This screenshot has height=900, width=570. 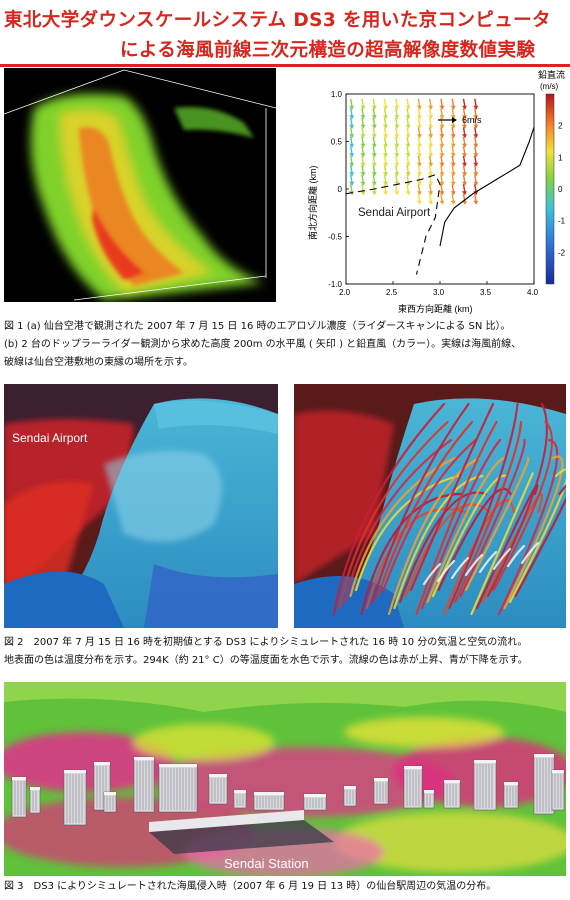 I want to click on x-tick-label: 3.0, so click(x=439, y=292).